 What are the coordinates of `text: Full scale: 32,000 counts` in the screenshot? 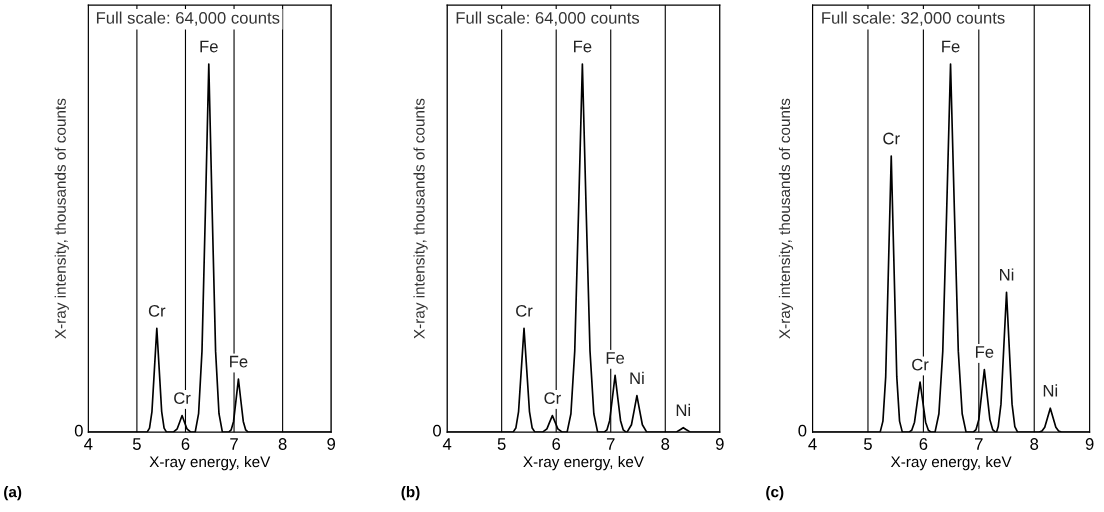 It's located at (913, 18).